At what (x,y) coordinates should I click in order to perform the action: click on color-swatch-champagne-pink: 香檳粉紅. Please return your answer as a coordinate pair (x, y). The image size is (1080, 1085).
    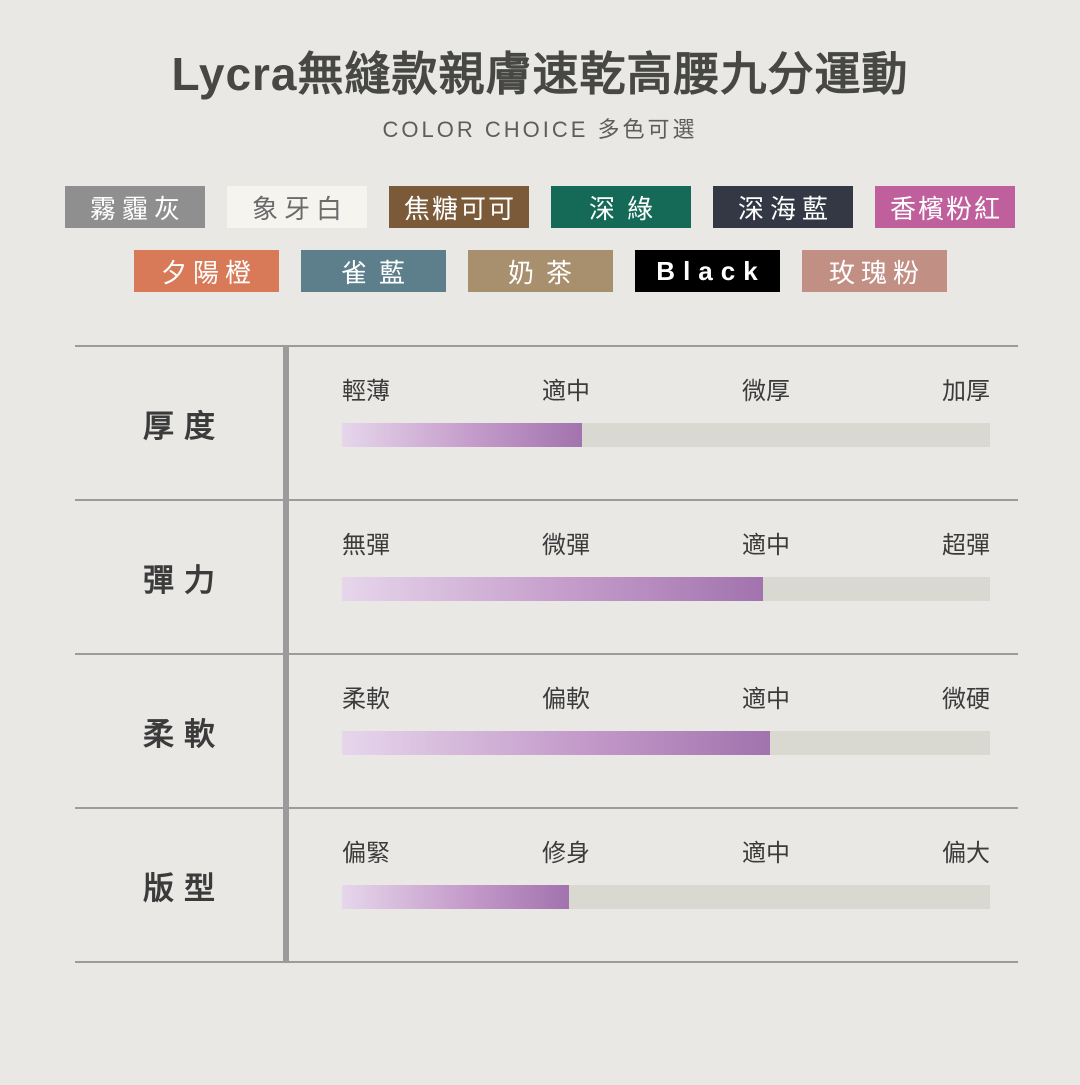
    Looking at the image, I should click on (945, 207).